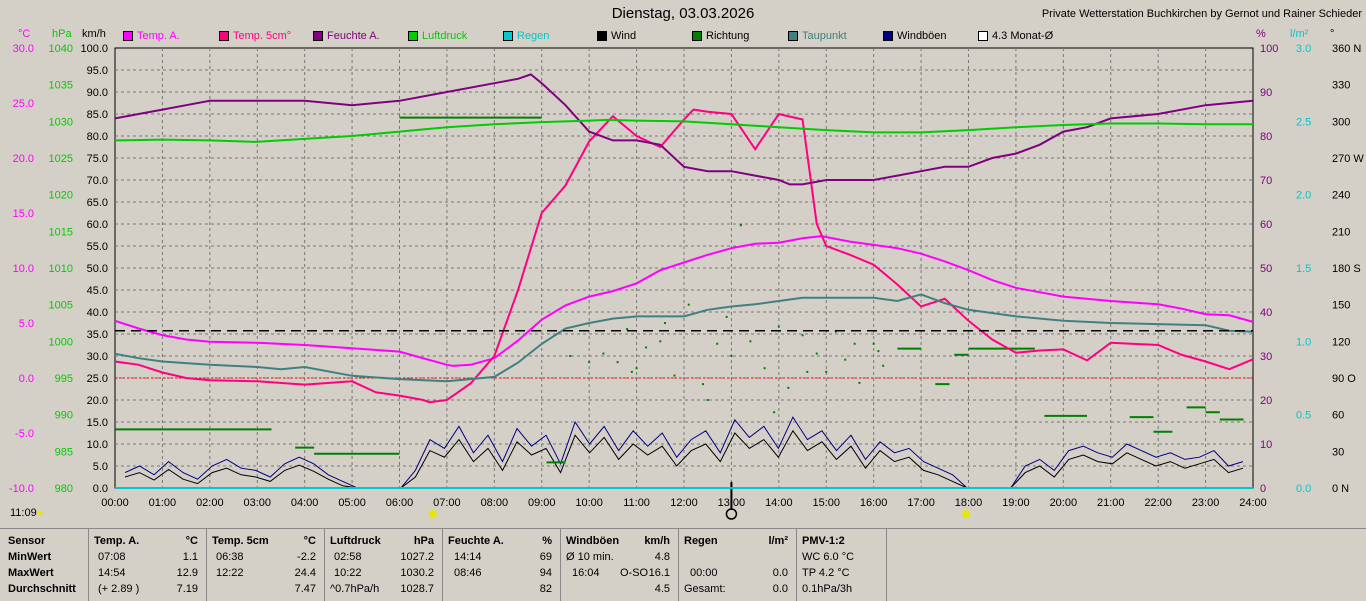  Describe the element at coordinates (1344, 379) in the screenshot. I see `tick-label-direction: 90 O` at that location.